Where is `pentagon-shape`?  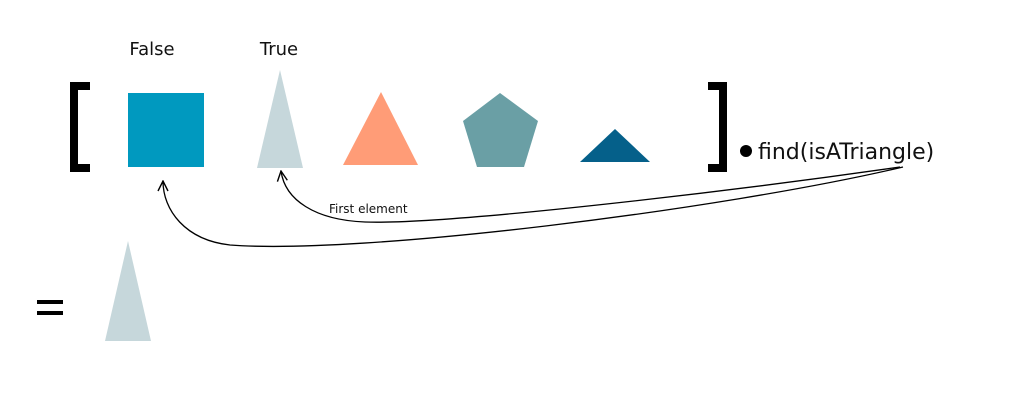 pentagon-shape is located at coordinates (500, 130).